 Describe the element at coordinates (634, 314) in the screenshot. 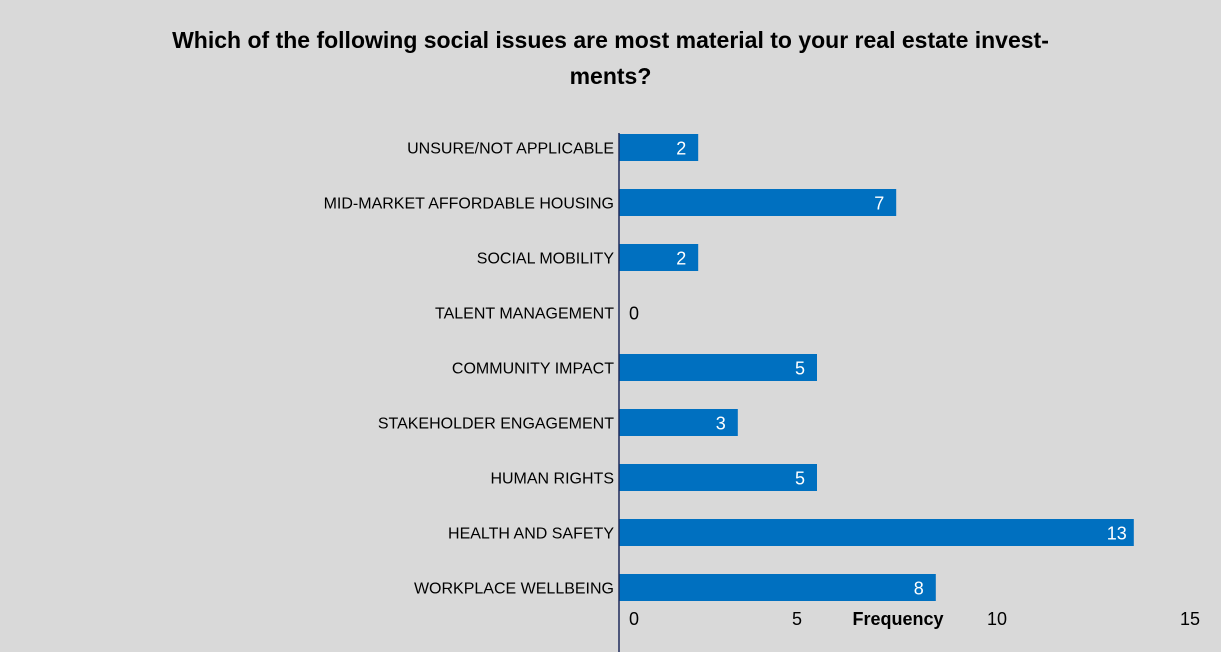

I see `value-label: 0` at that location.